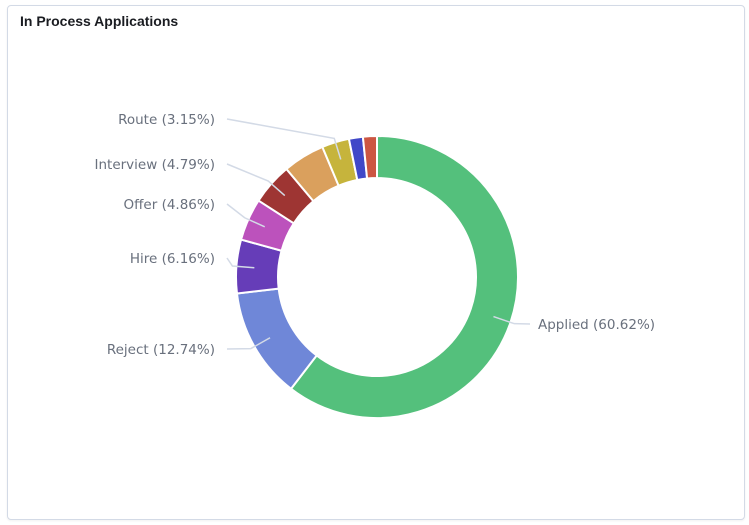 The image size is (749, 525). Describe the element at coordinates (172, 259) in the screenshot. I see `label-hire: Hire (6.16%)` at that location.